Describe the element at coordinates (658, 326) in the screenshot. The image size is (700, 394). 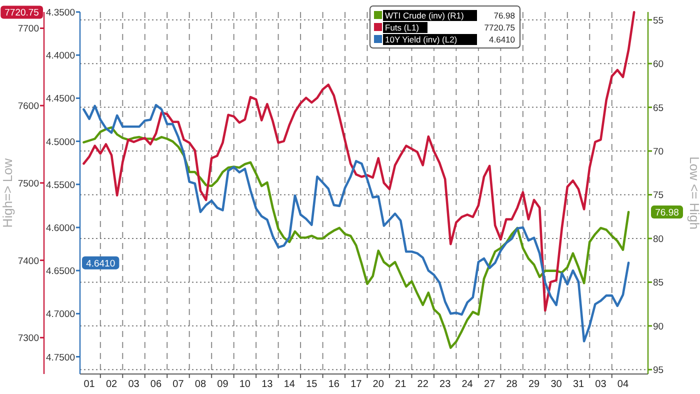
I see `y3-tick-label: 90` at that location.